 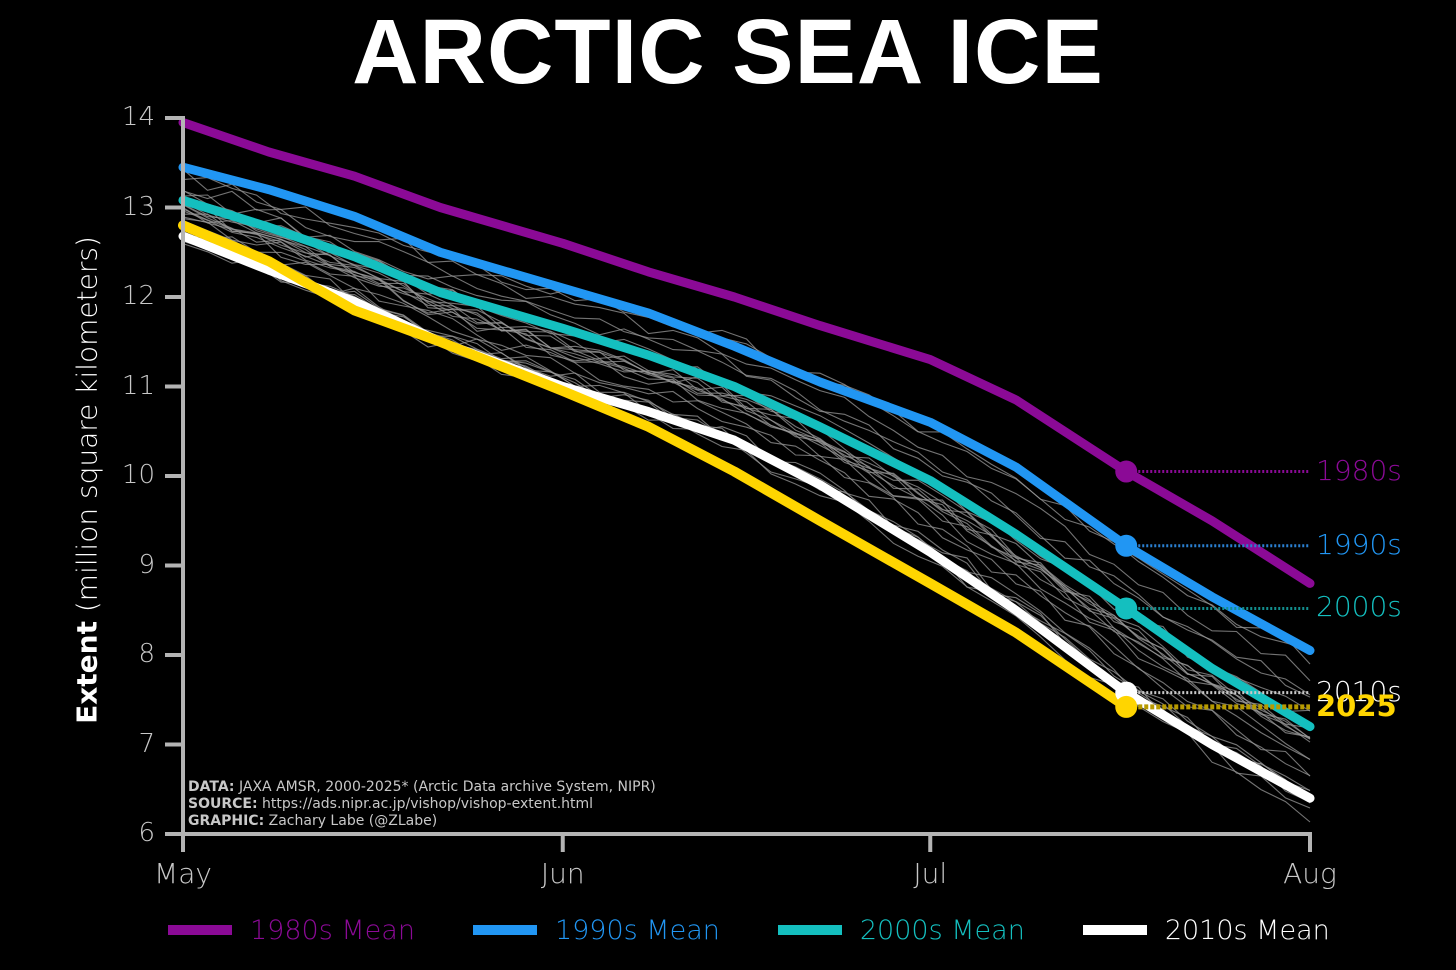 What do you see at coordinates (146, 743) in the screenshot?
I see `y-tick-label: 7` at bounding box center [146, 743].